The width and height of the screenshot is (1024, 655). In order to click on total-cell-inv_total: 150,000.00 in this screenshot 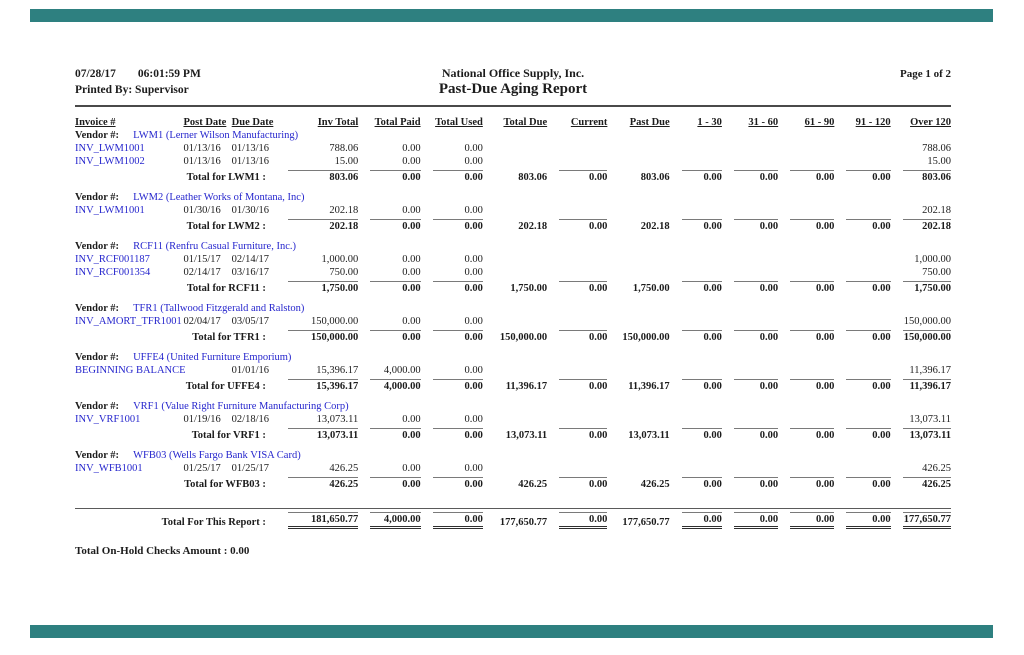, I will do `click(317, 336)`.